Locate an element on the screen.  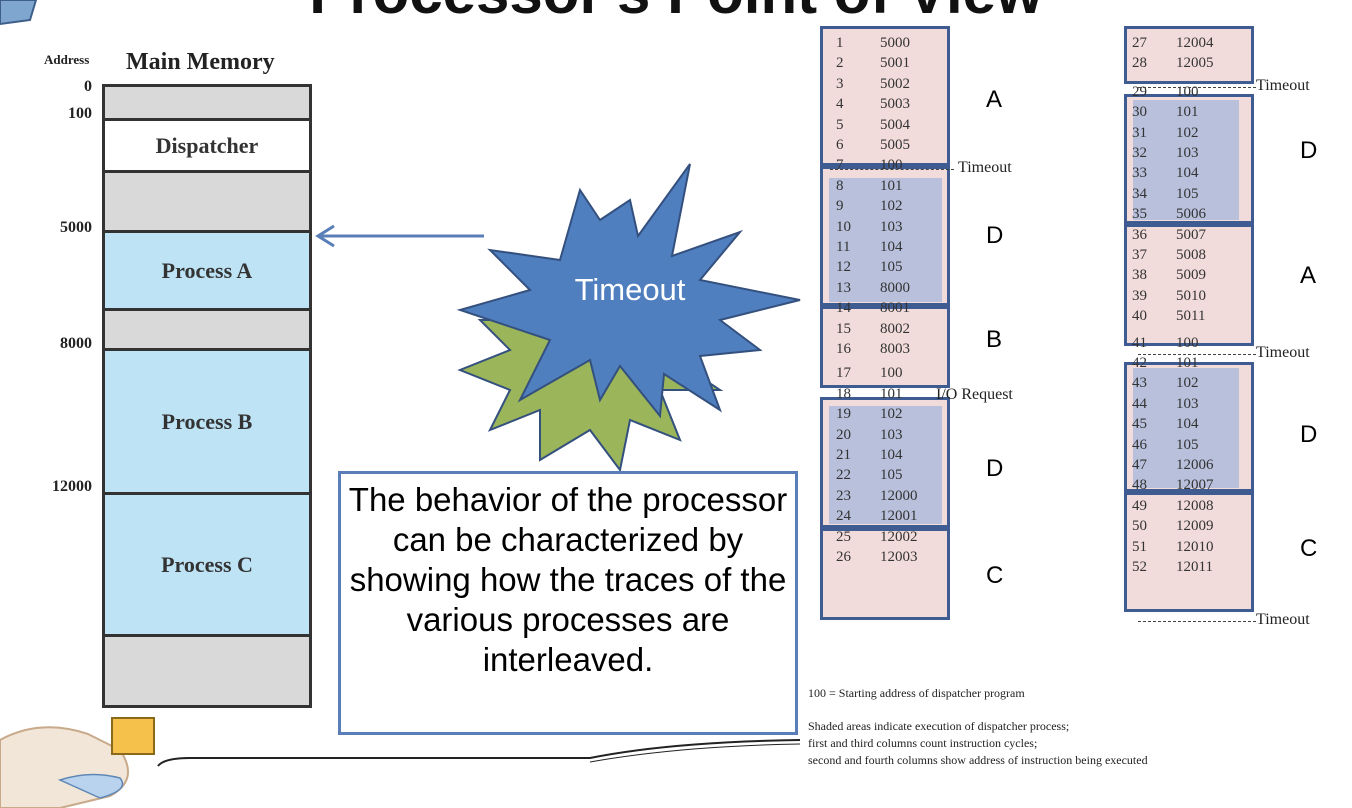
memory-segment-dispatcher: Dispatcher is located at coordinates (207, 144).